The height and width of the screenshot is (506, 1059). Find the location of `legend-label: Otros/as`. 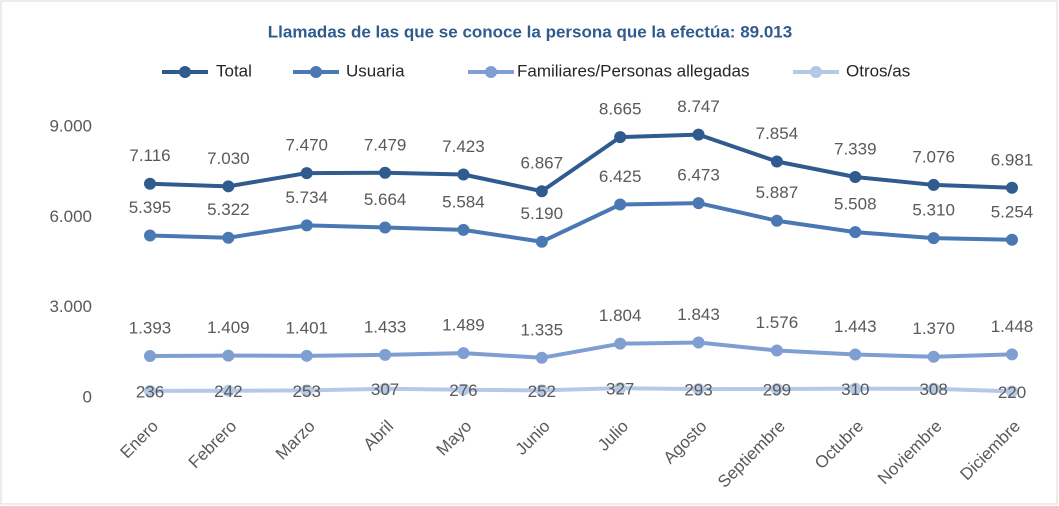

legend-label: Otros/as is located at coordinates (878, 70).